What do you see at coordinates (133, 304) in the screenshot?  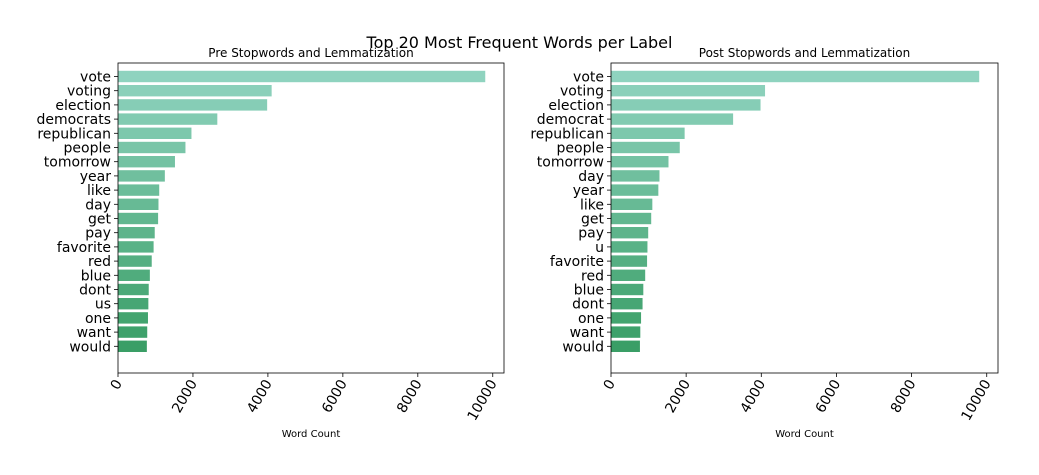 I see `bar-us` at bounding box center [133, 304].